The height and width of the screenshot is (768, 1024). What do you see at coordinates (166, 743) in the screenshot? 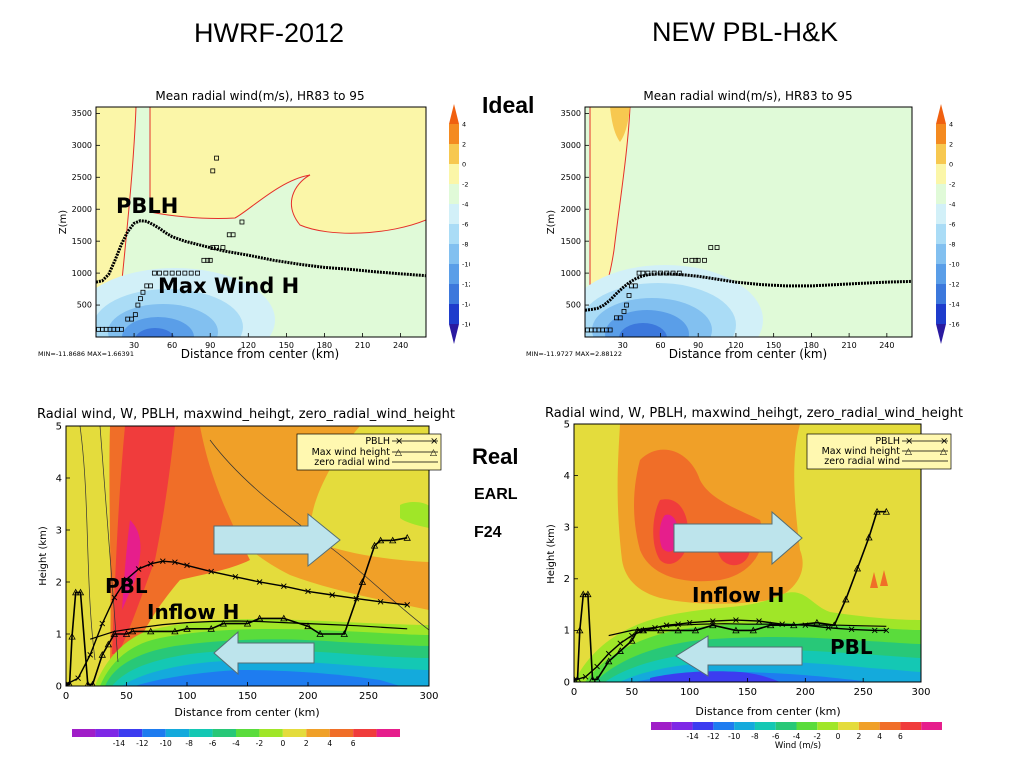
I see `colorbar-label: -10` at bounding box center [166, 743].